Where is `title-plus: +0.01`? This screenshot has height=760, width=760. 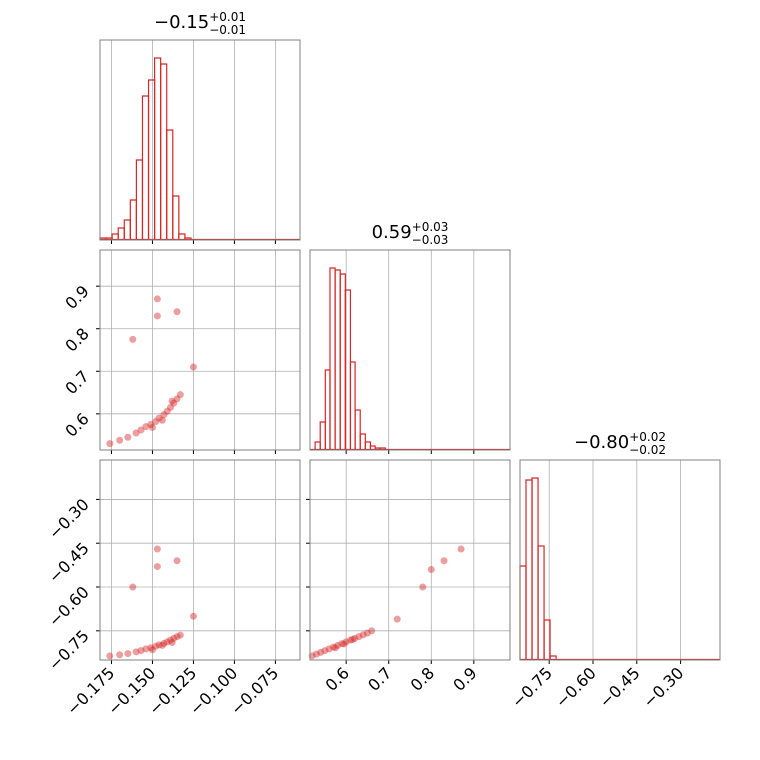 title-plus: +0.01 is located at coordinates (227, 17).